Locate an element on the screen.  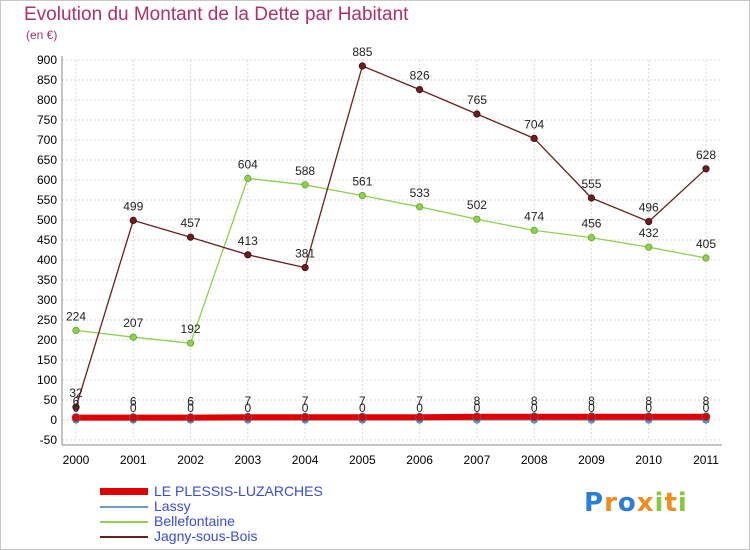
data-label: 496 is located at coordinates (649, 208).